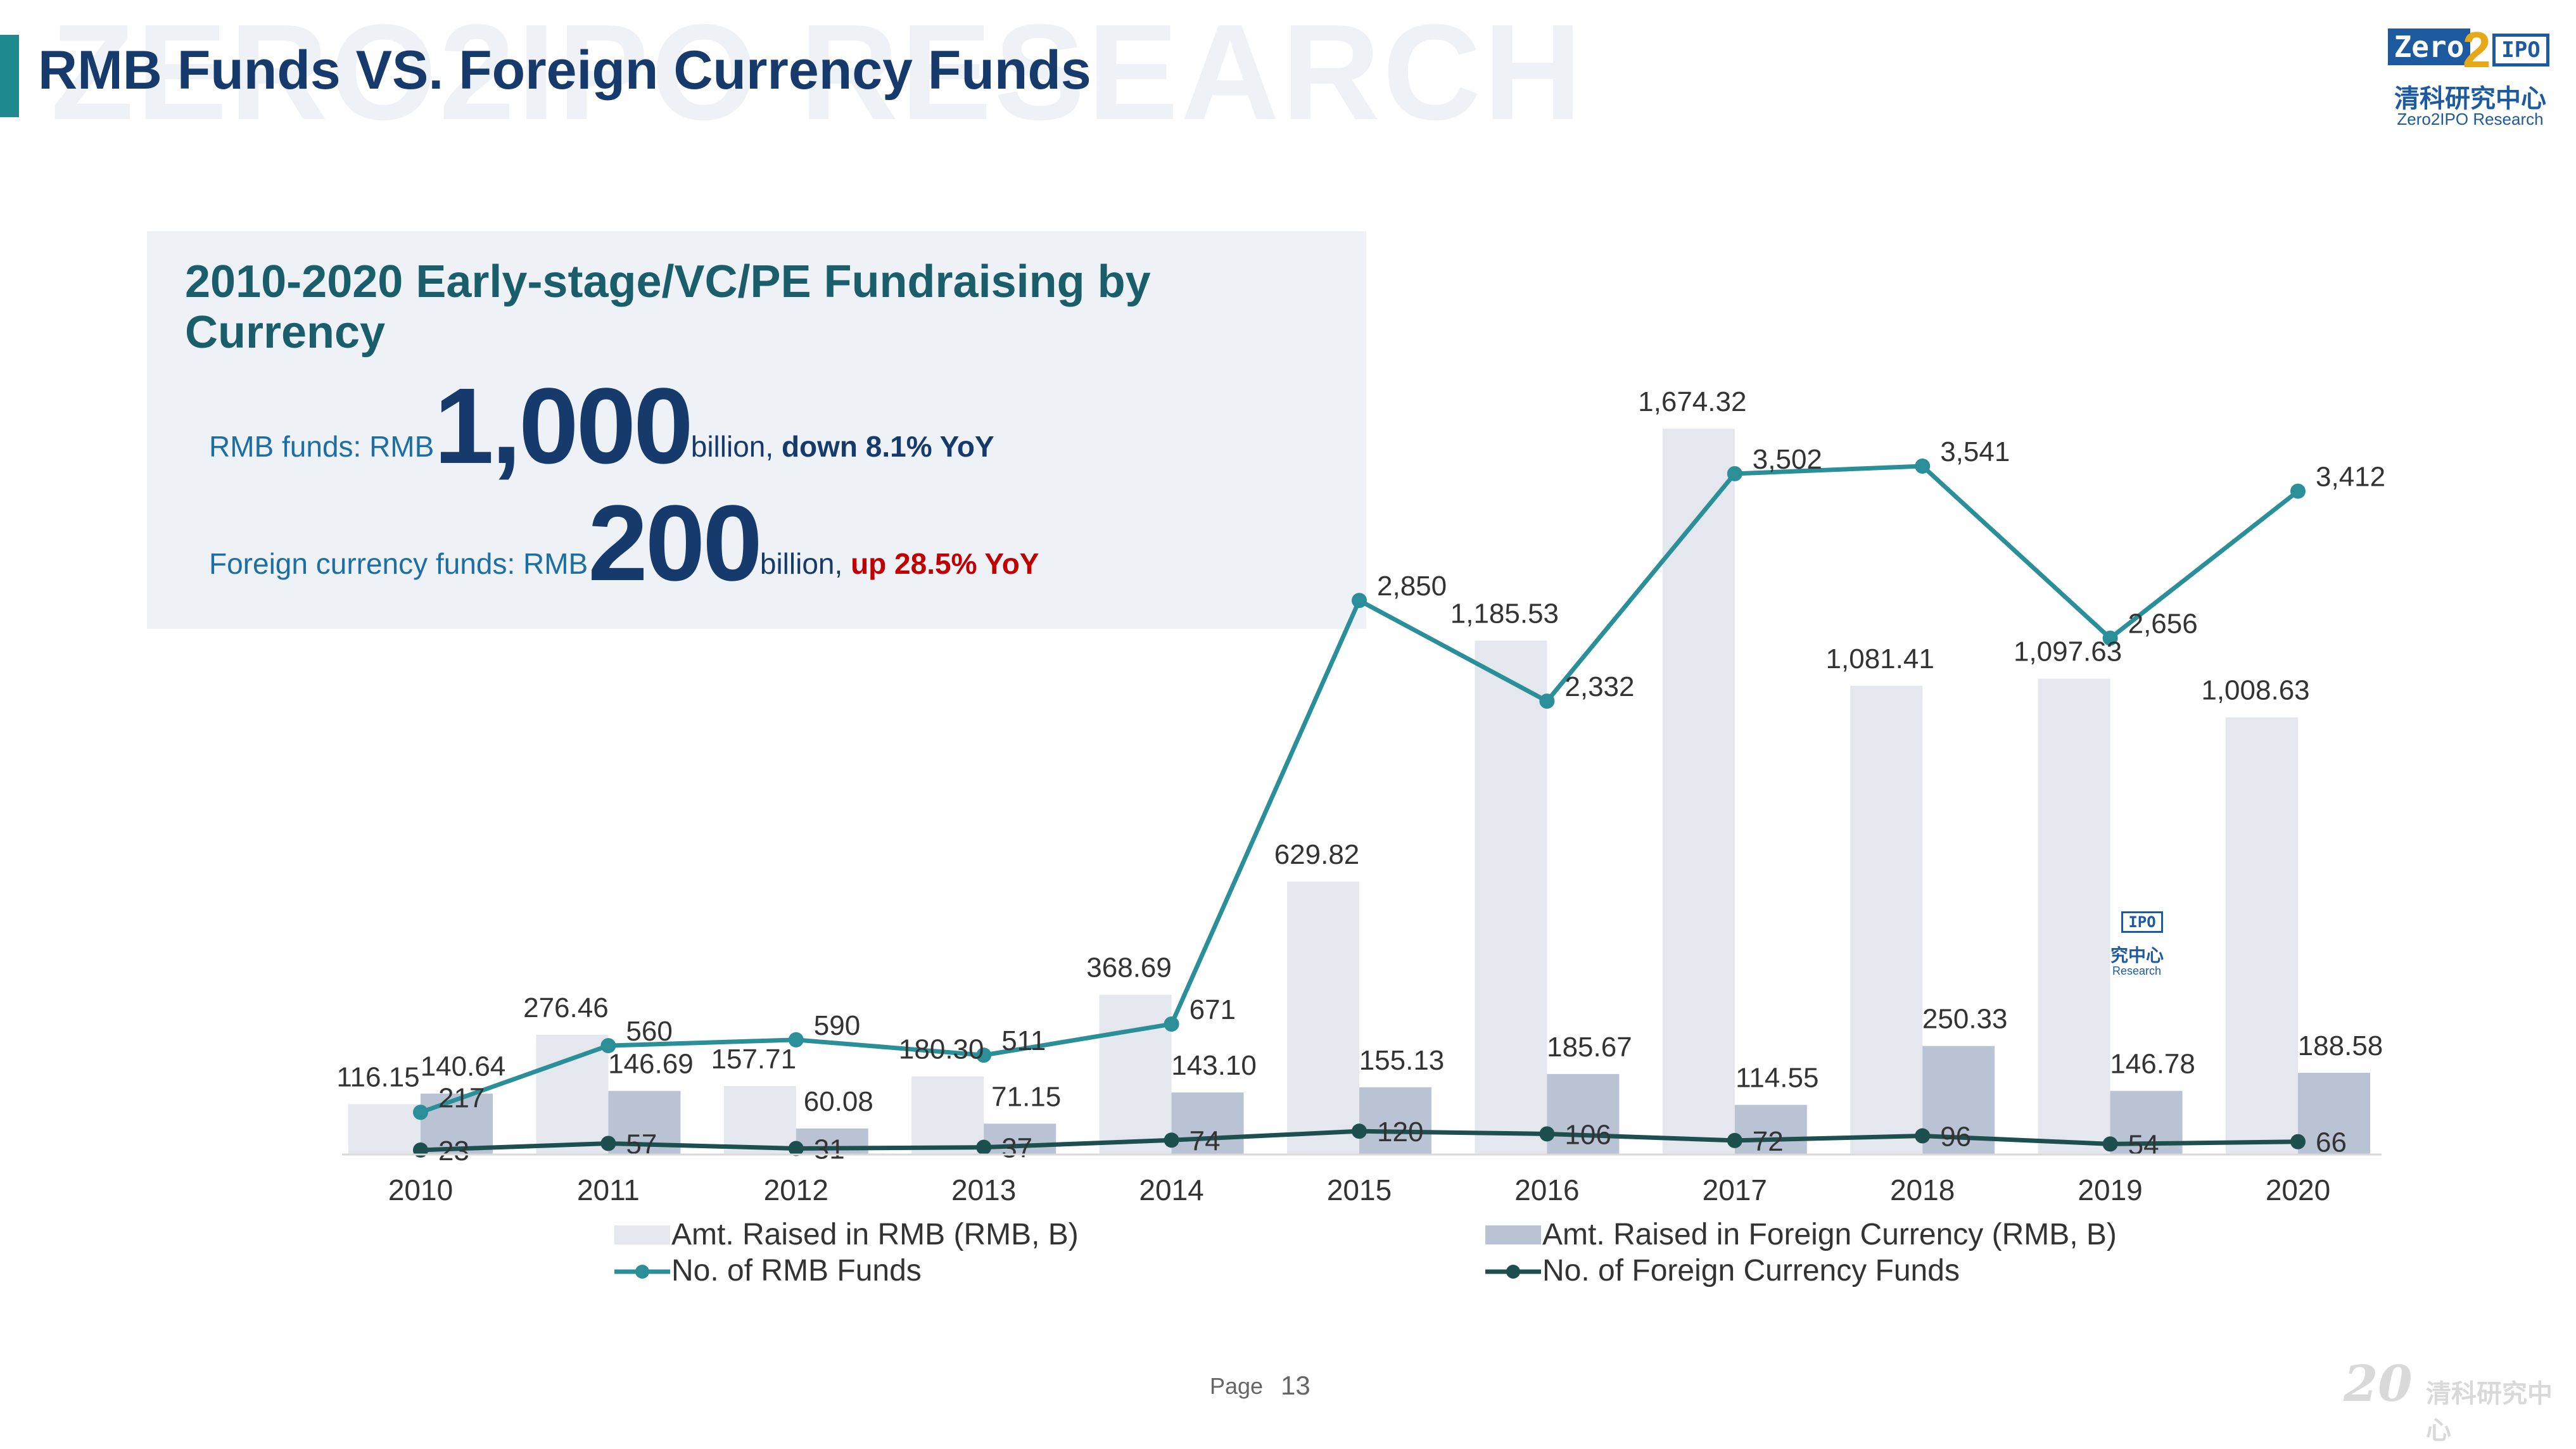  I want to click on fx-amount-label: 114.55, so click(1776, 1078).